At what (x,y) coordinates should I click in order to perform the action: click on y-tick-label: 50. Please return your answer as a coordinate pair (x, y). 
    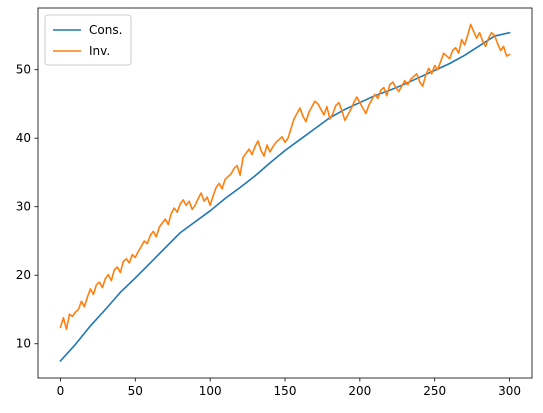
    Looking at the image, I should click on (23, 70).